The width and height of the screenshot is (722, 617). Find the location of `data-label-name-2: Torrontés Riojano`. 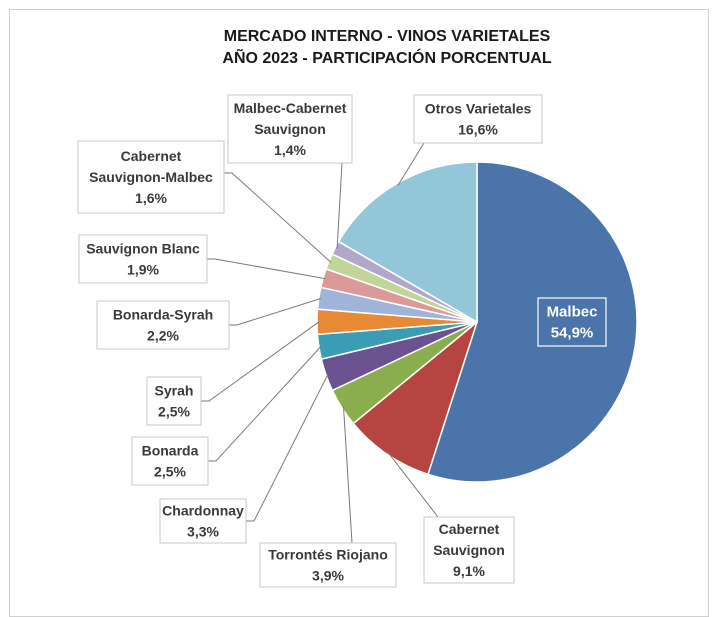

data-label-name-2: Torrontés Riojano is located at coordinates (328, 555).